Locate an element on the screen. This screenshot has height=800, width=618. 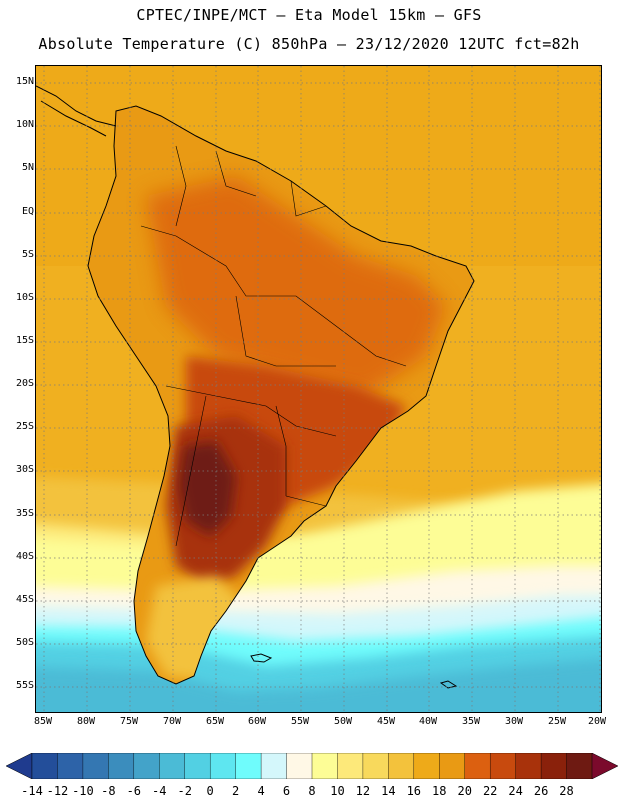
amazon-hot-zone is located at coordinates (296, 286).